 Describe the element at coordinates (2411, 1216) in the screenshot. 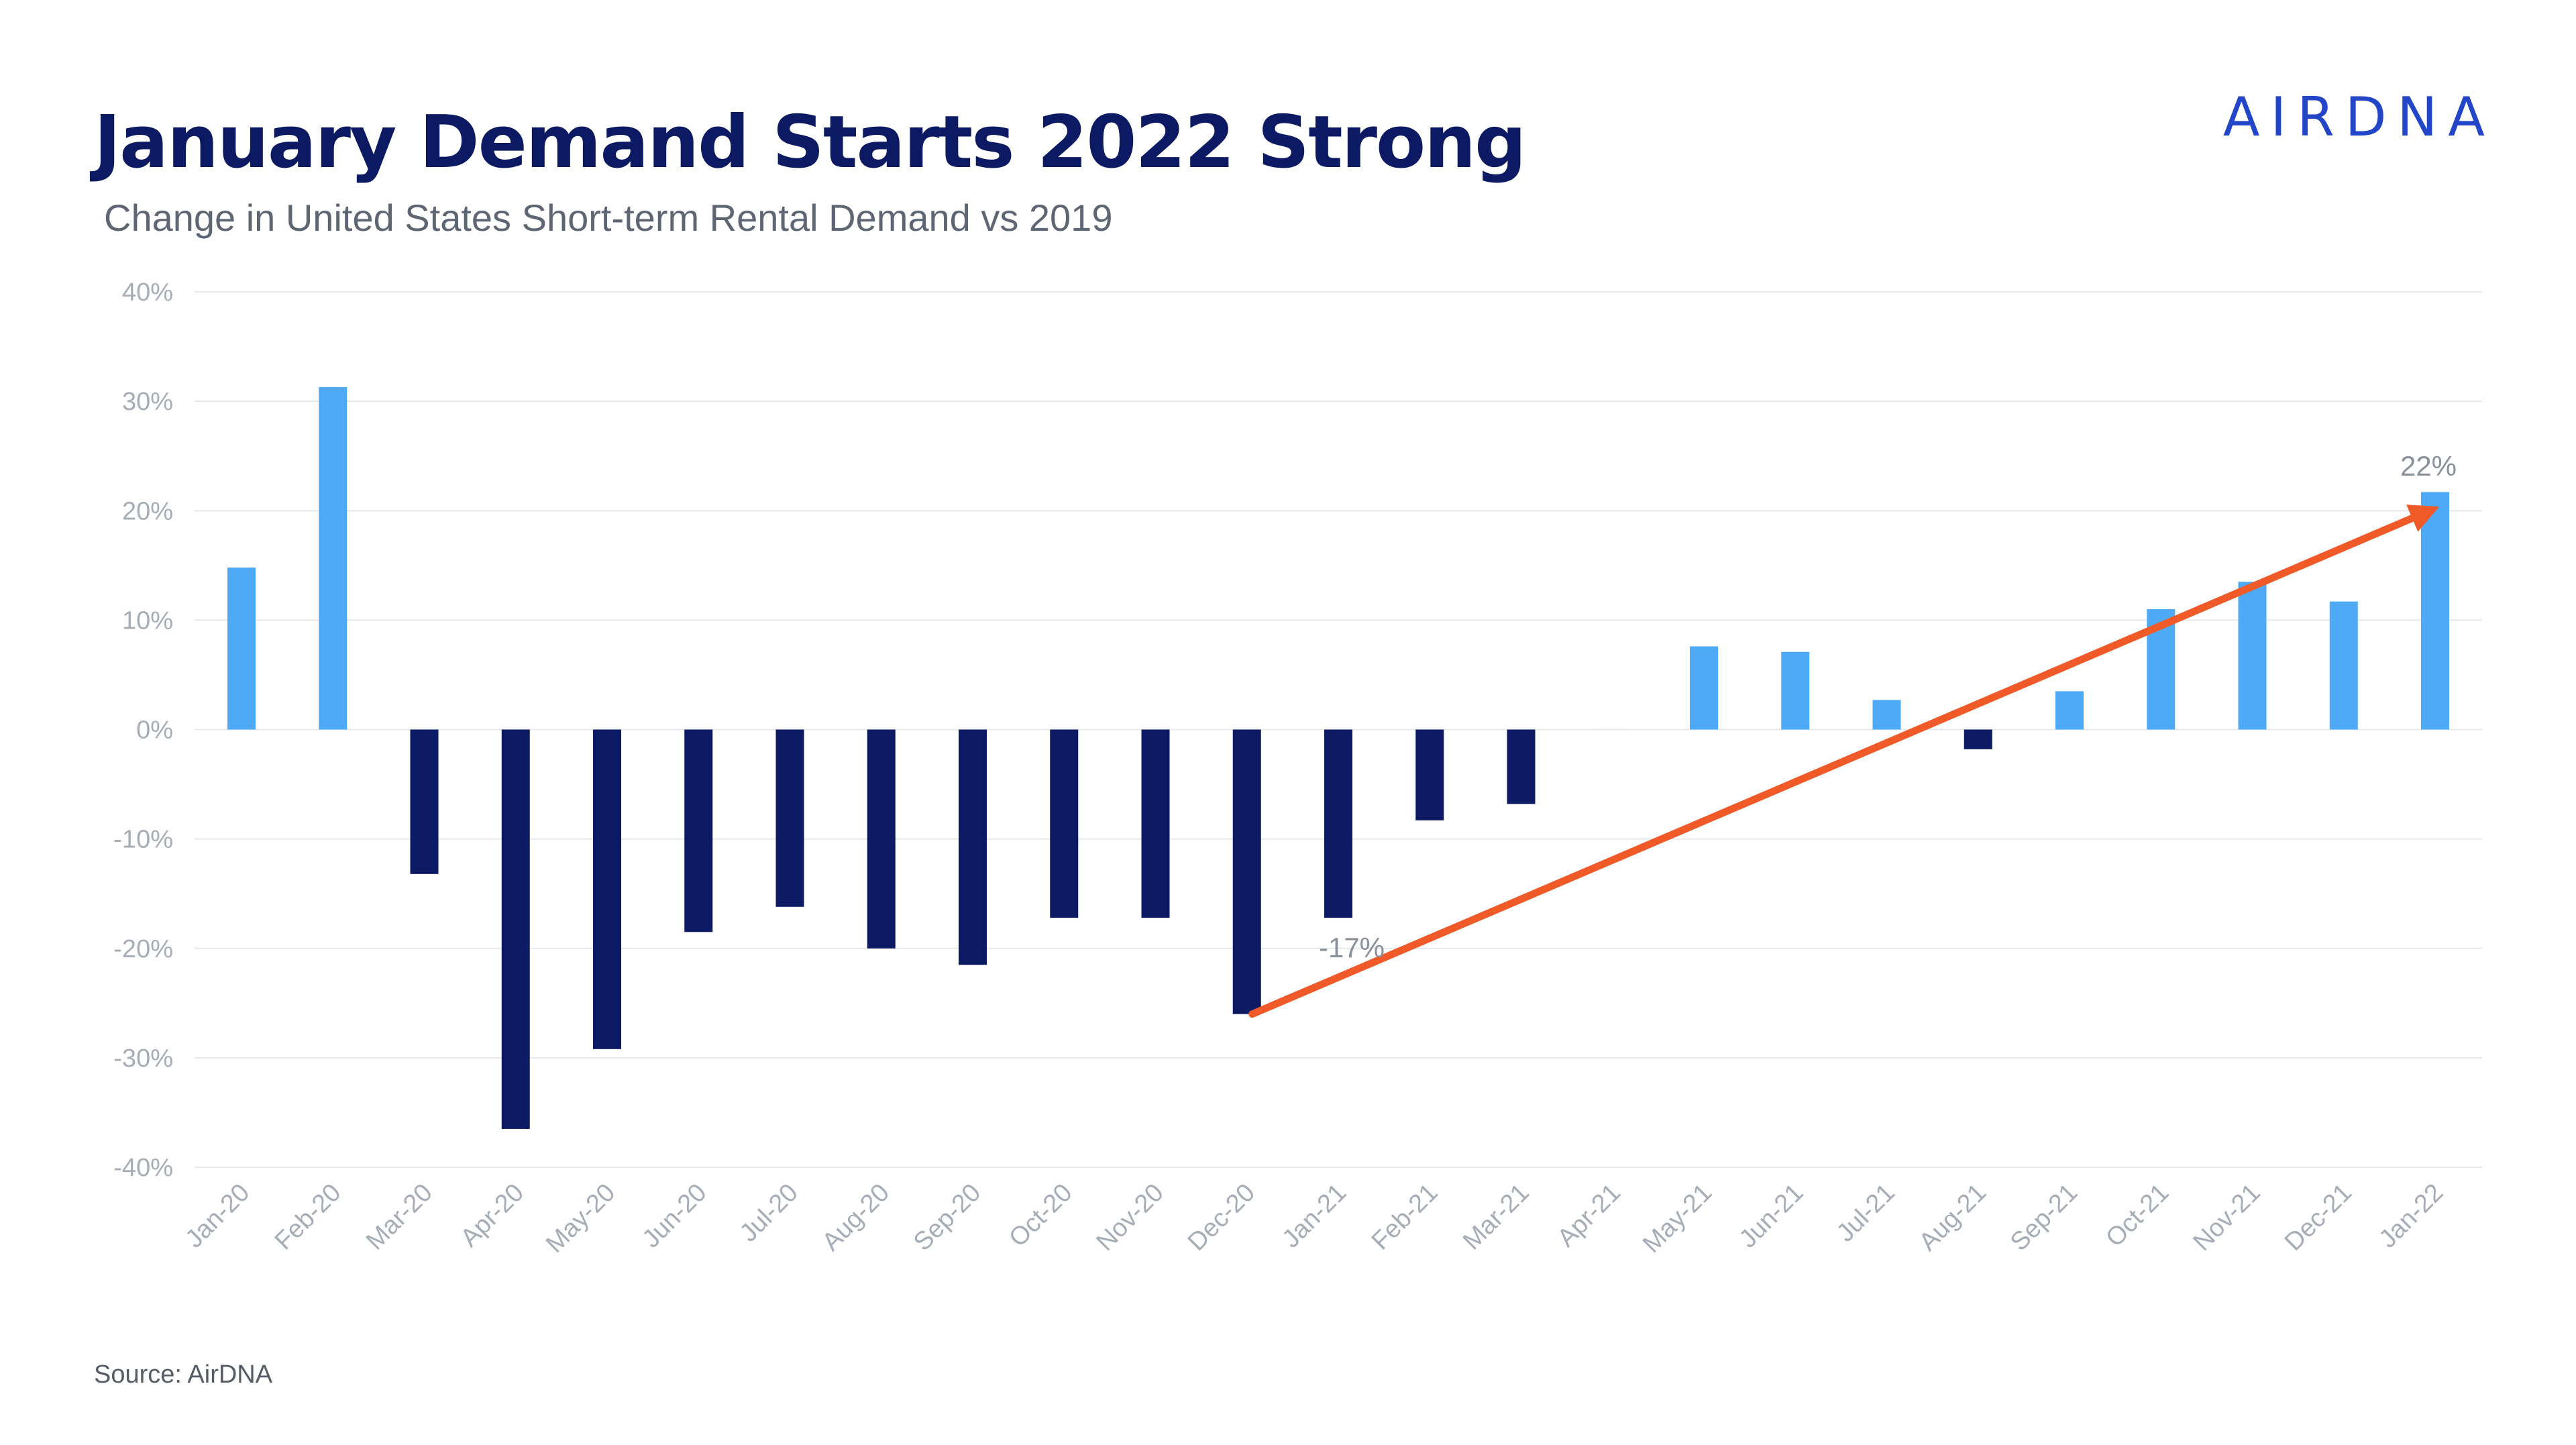

I see `x-tick-label: Jan-22` at that location.